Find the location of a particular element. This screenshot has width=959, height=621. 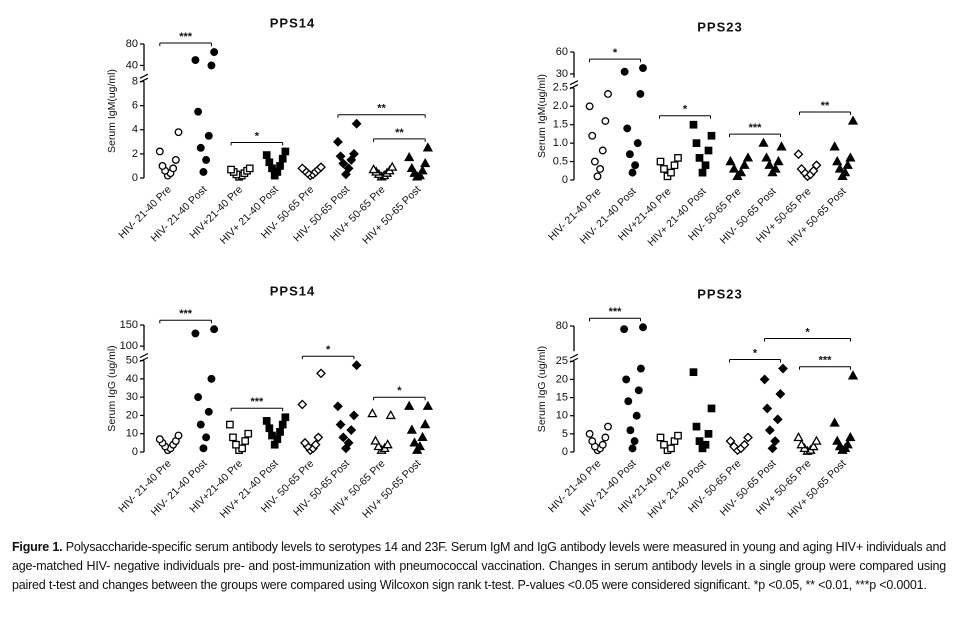

y-tick-label: 8 is located at coordinates (135, 81).